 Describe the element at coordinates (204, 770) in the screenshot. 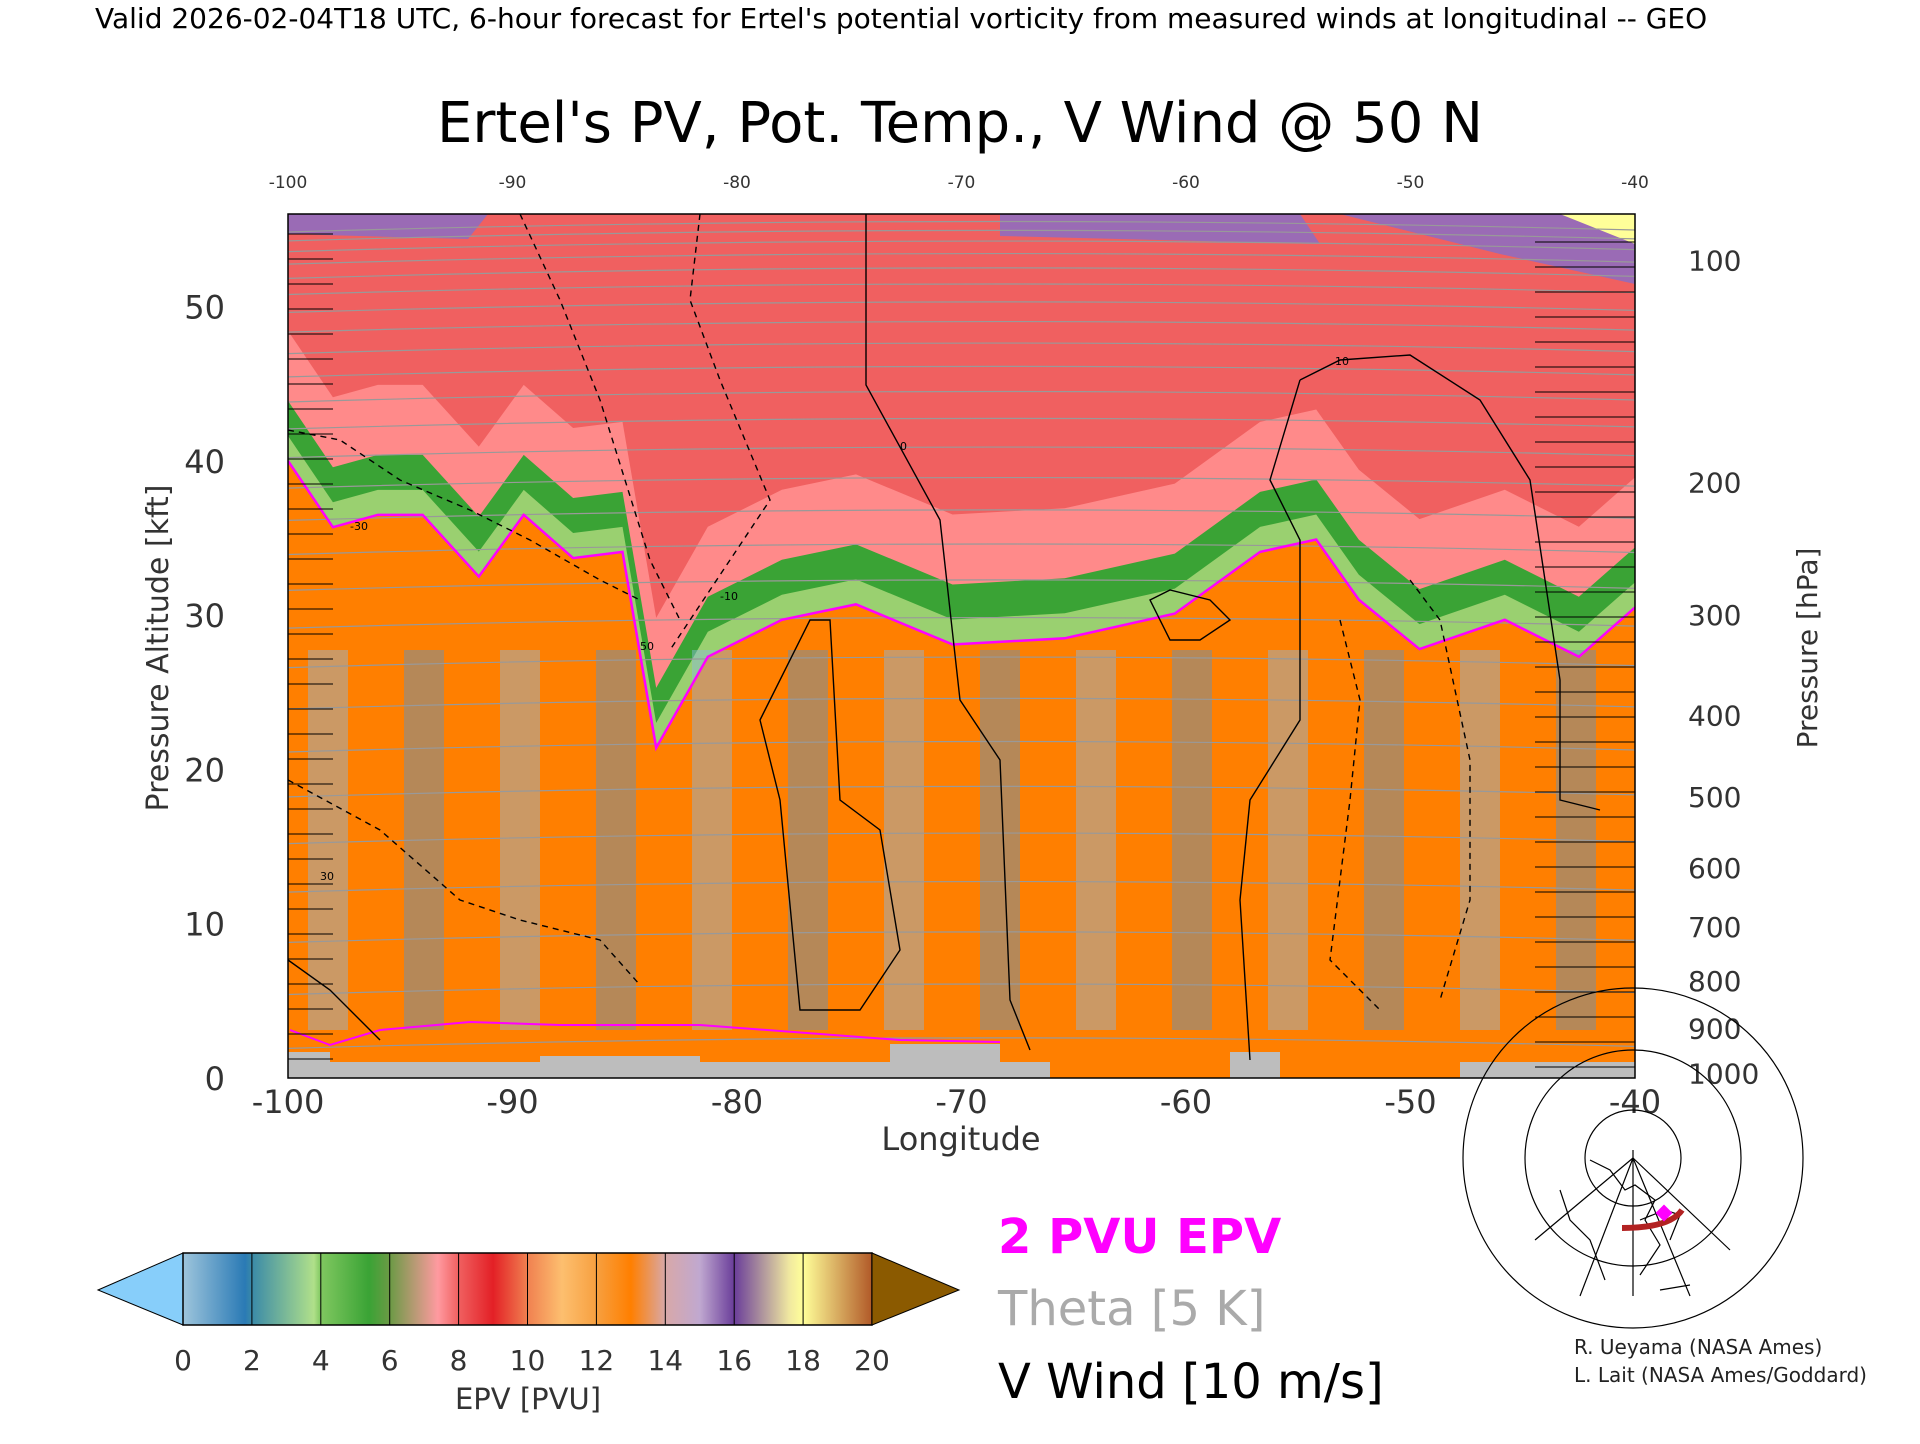

I see `y-tick-label-left: 20` at that location.